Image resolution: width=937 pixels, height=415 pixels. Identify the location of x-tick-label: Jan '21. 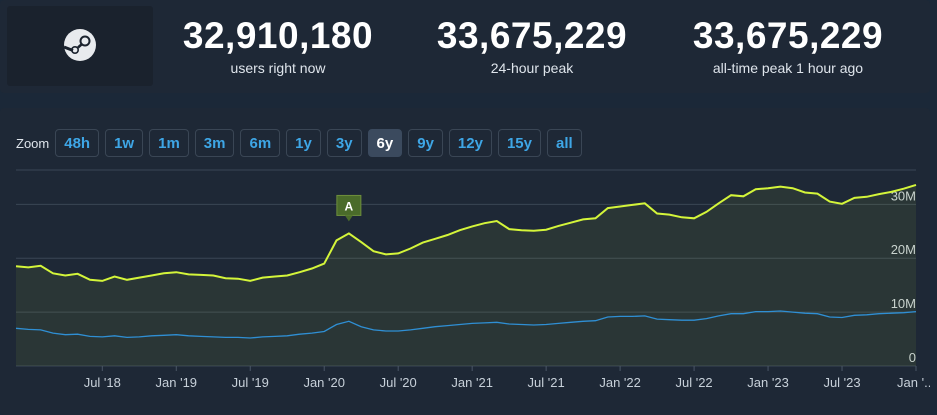
(472, 382).